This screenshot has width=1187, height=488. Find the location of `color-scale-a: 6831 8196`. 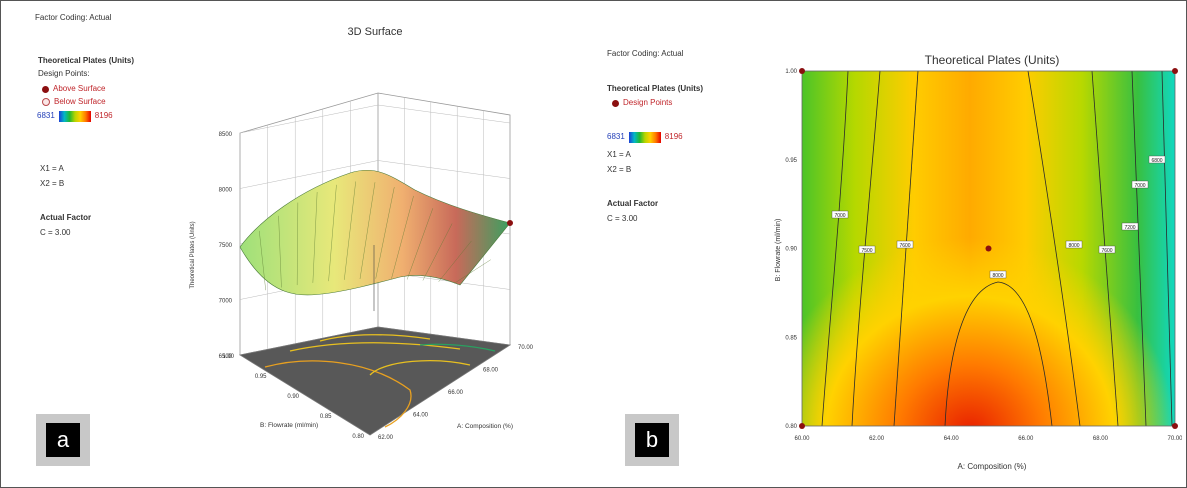

color-scale-a: 6831 8196 is located at coordinates (75, 116).